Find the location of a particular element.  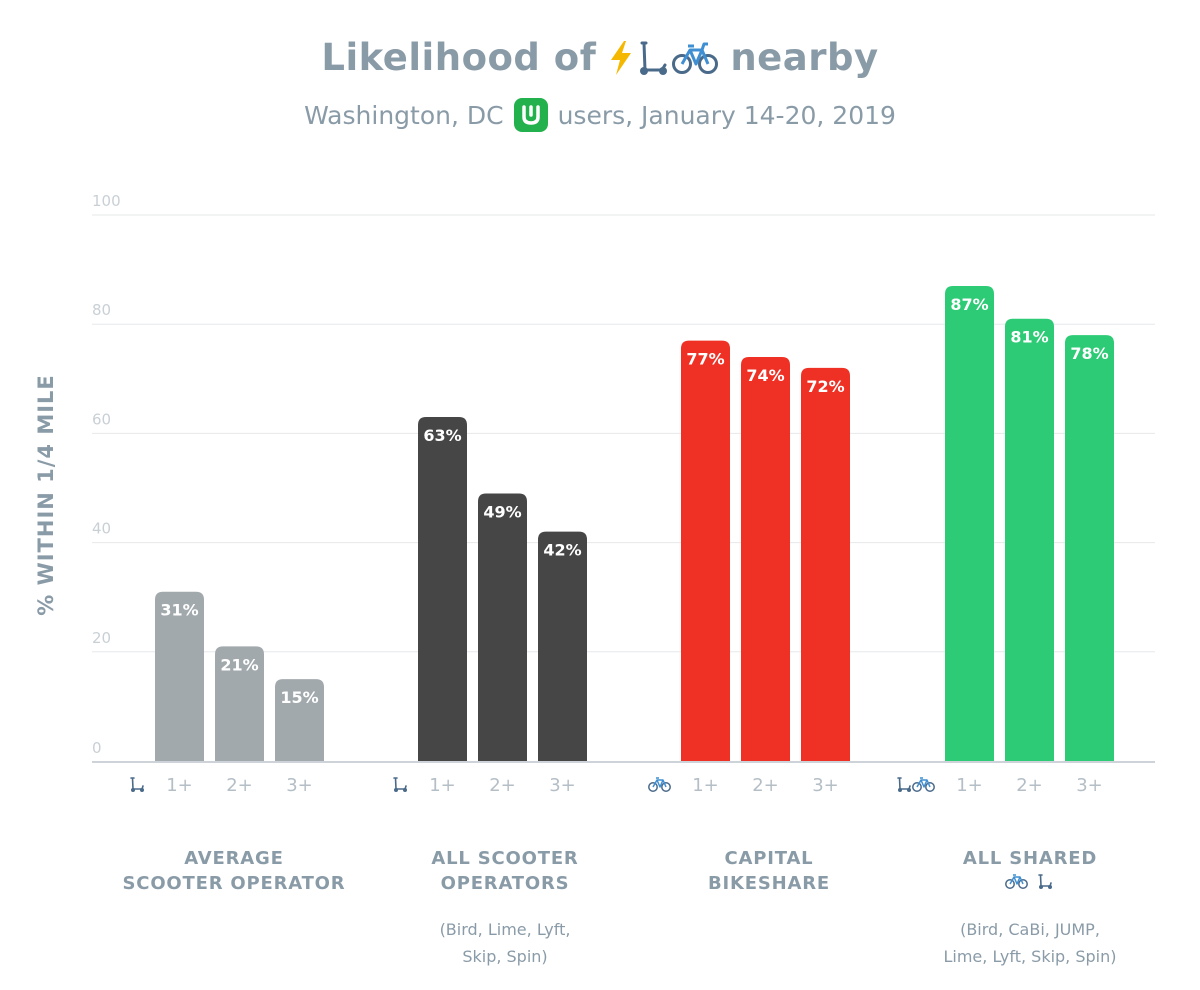

group-label-line: SCOOTER OPERATOR is located at coordinates (234, 883).